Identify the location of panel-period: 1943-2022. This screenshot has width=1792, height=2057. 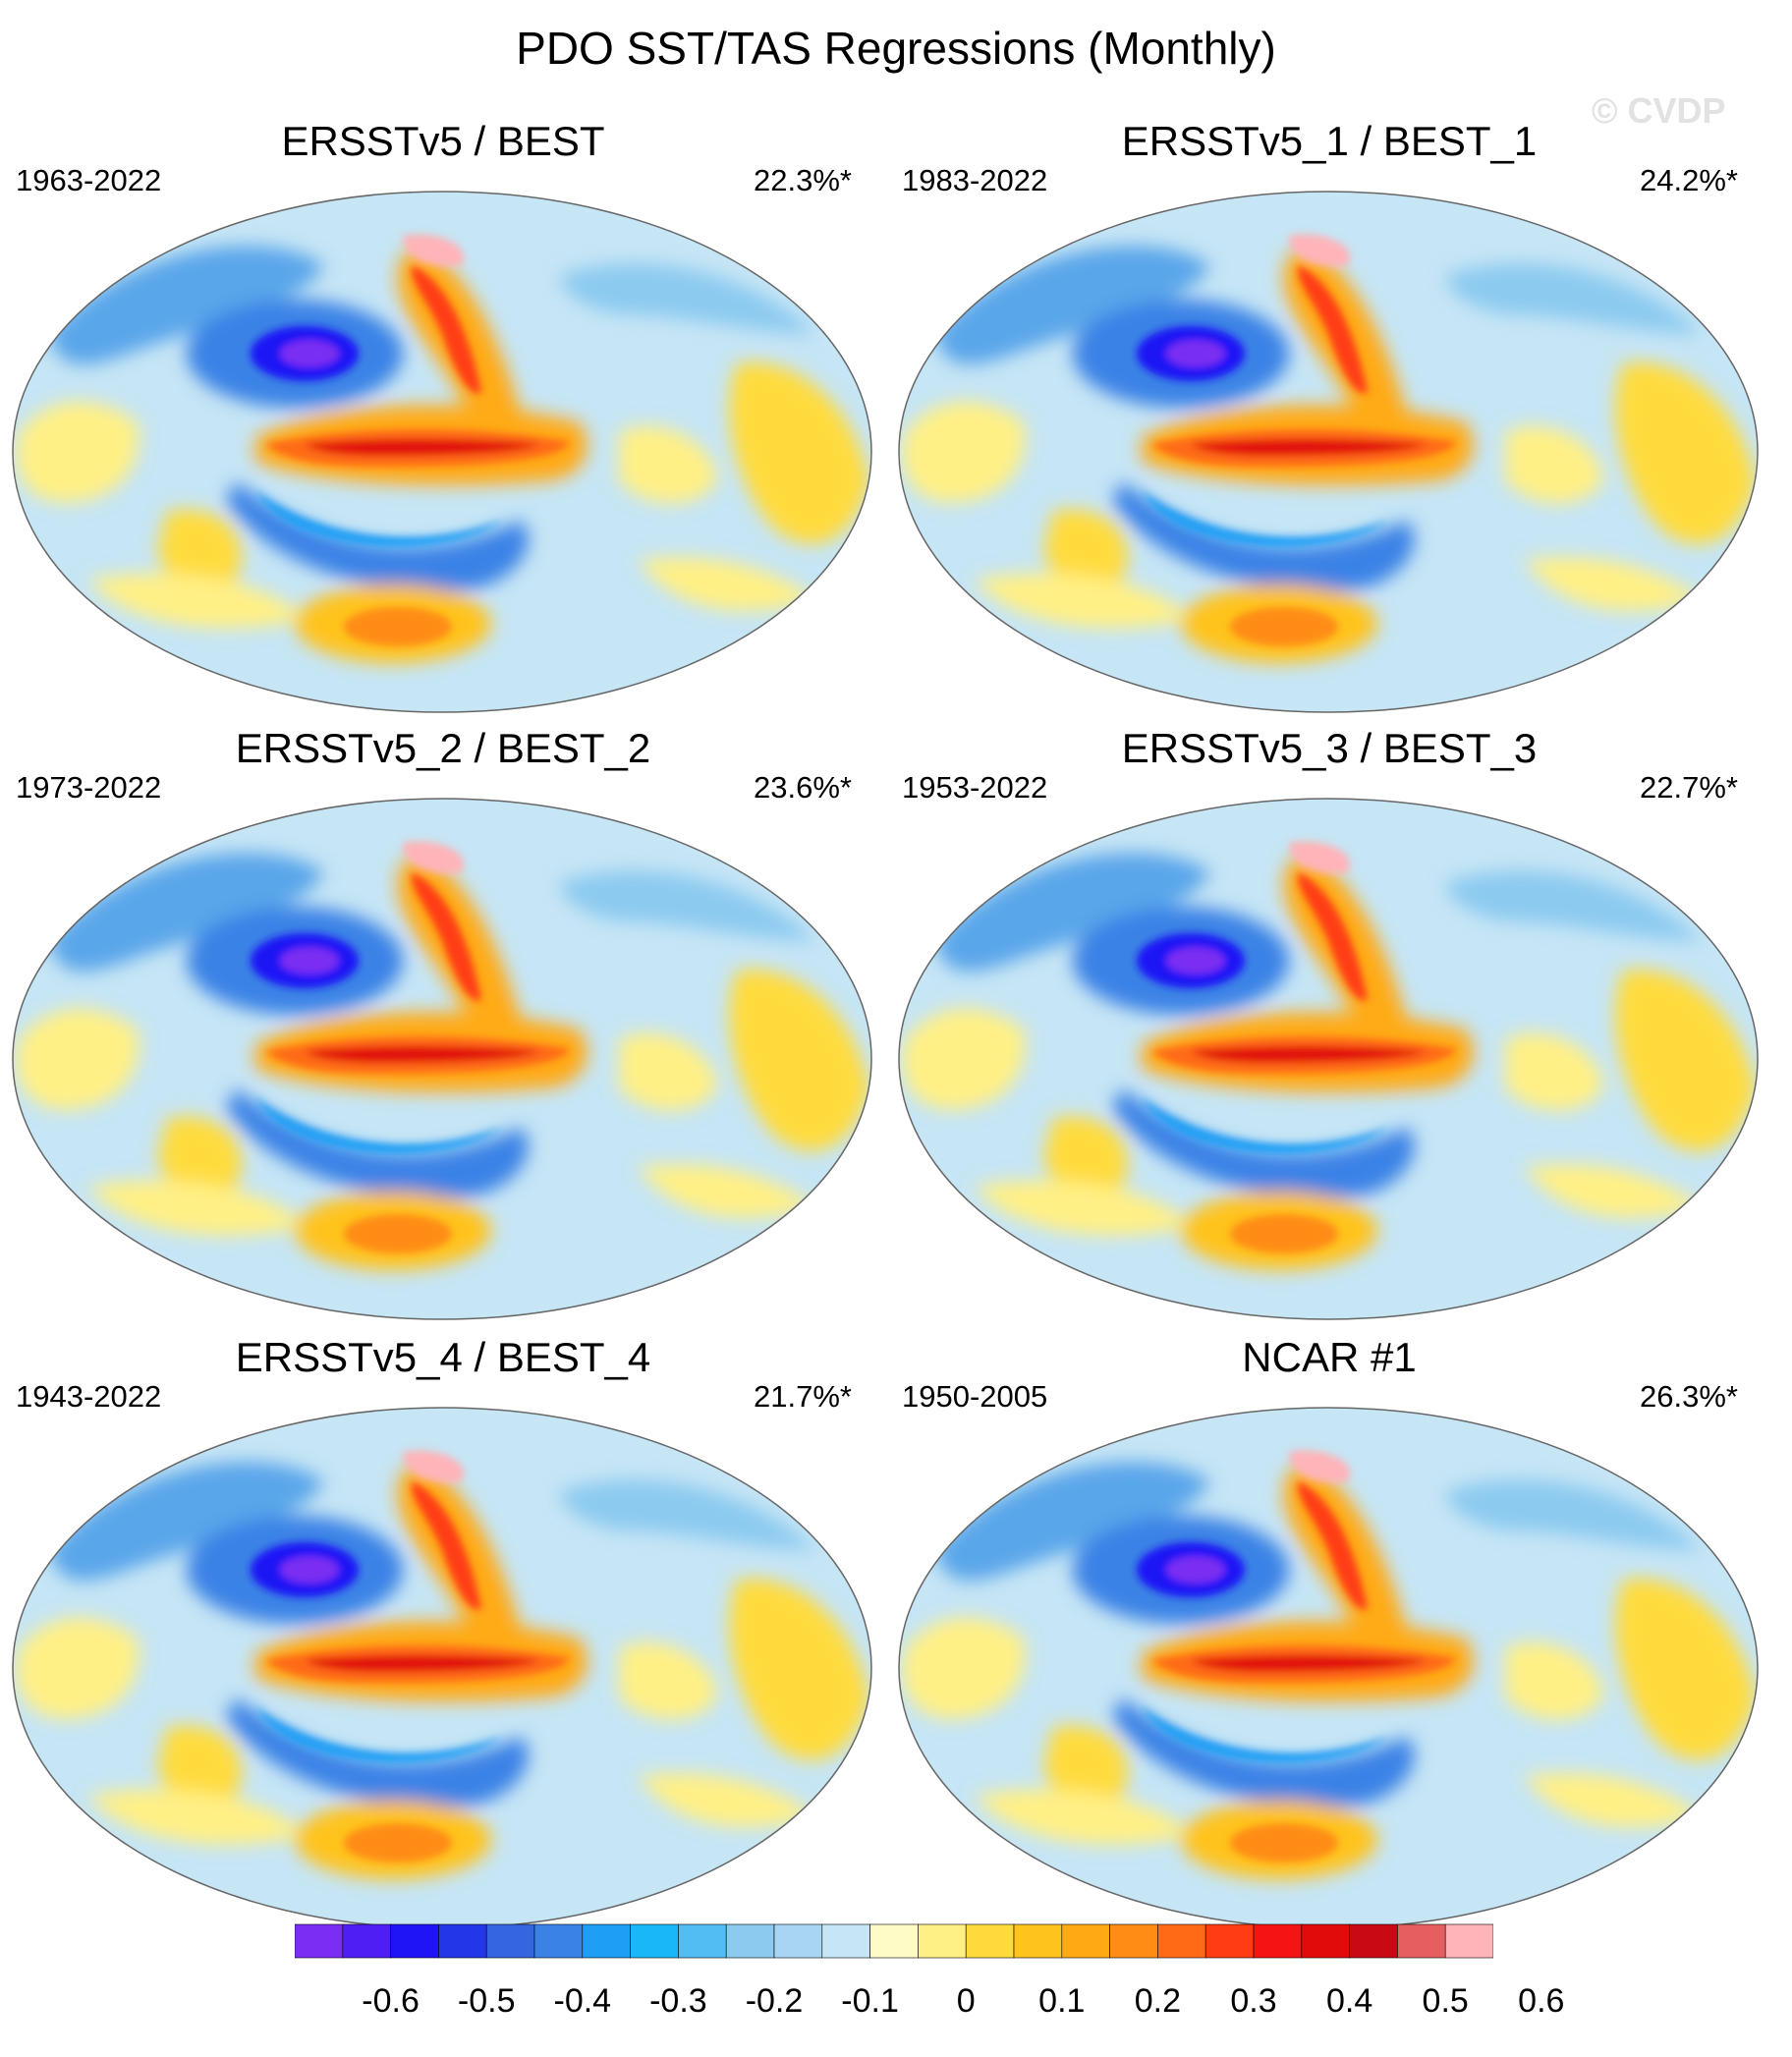
(89, 1396).